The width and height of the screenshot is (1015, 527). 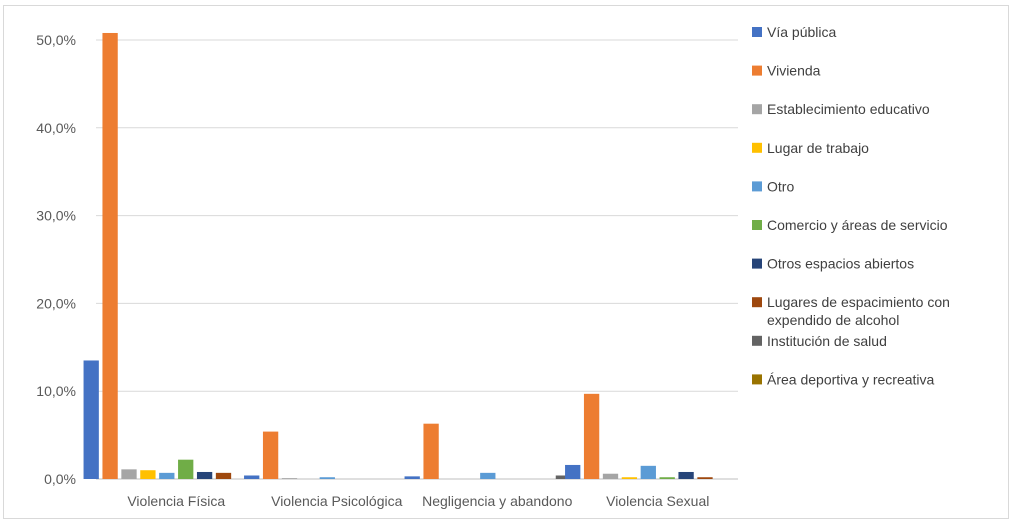 What do you see at coordinates (848, 109) in the screenshot?
I see `legend-label: Establecimiento educativo` at bounding box center [848, 109].